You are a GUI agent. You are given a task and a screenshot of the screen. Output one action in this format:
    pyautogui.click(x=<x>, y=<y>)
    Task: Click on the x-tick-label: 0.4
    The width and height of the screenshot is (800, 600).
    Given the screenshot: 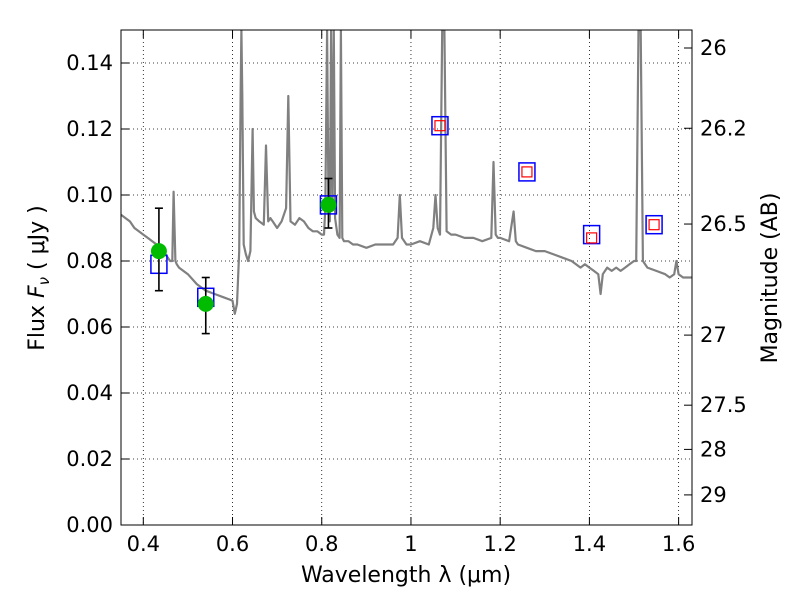 What is the action you would take?
    pyautogui.click(x=143, y=544)
    